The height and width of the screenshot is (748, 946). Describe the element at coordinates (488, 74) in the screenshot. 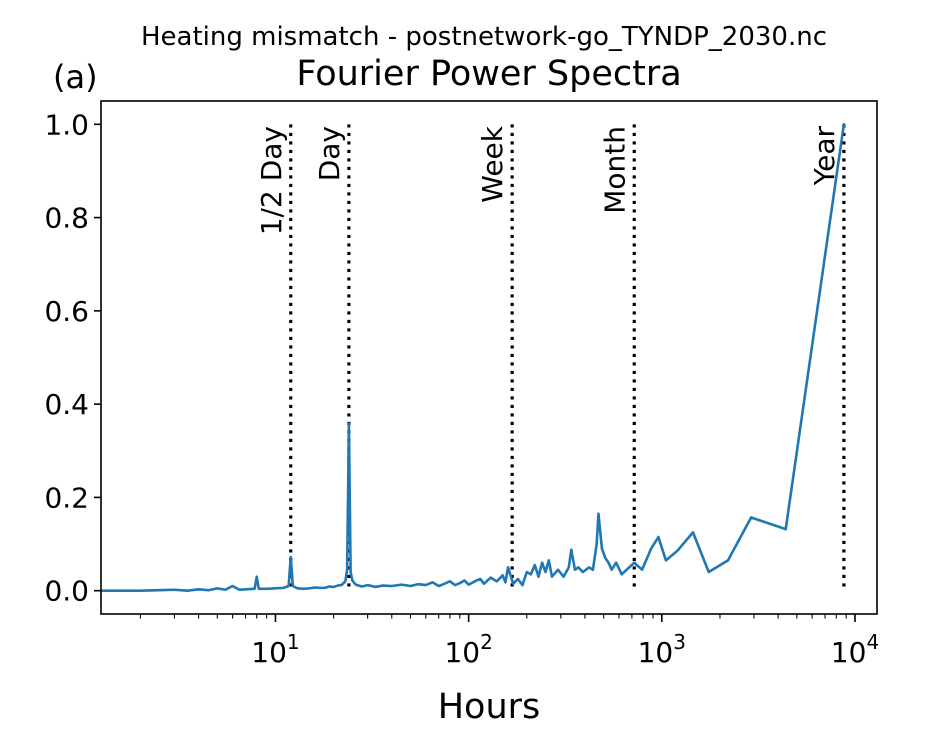

I see `chart-title: Fourier Power Spectra` at that location.